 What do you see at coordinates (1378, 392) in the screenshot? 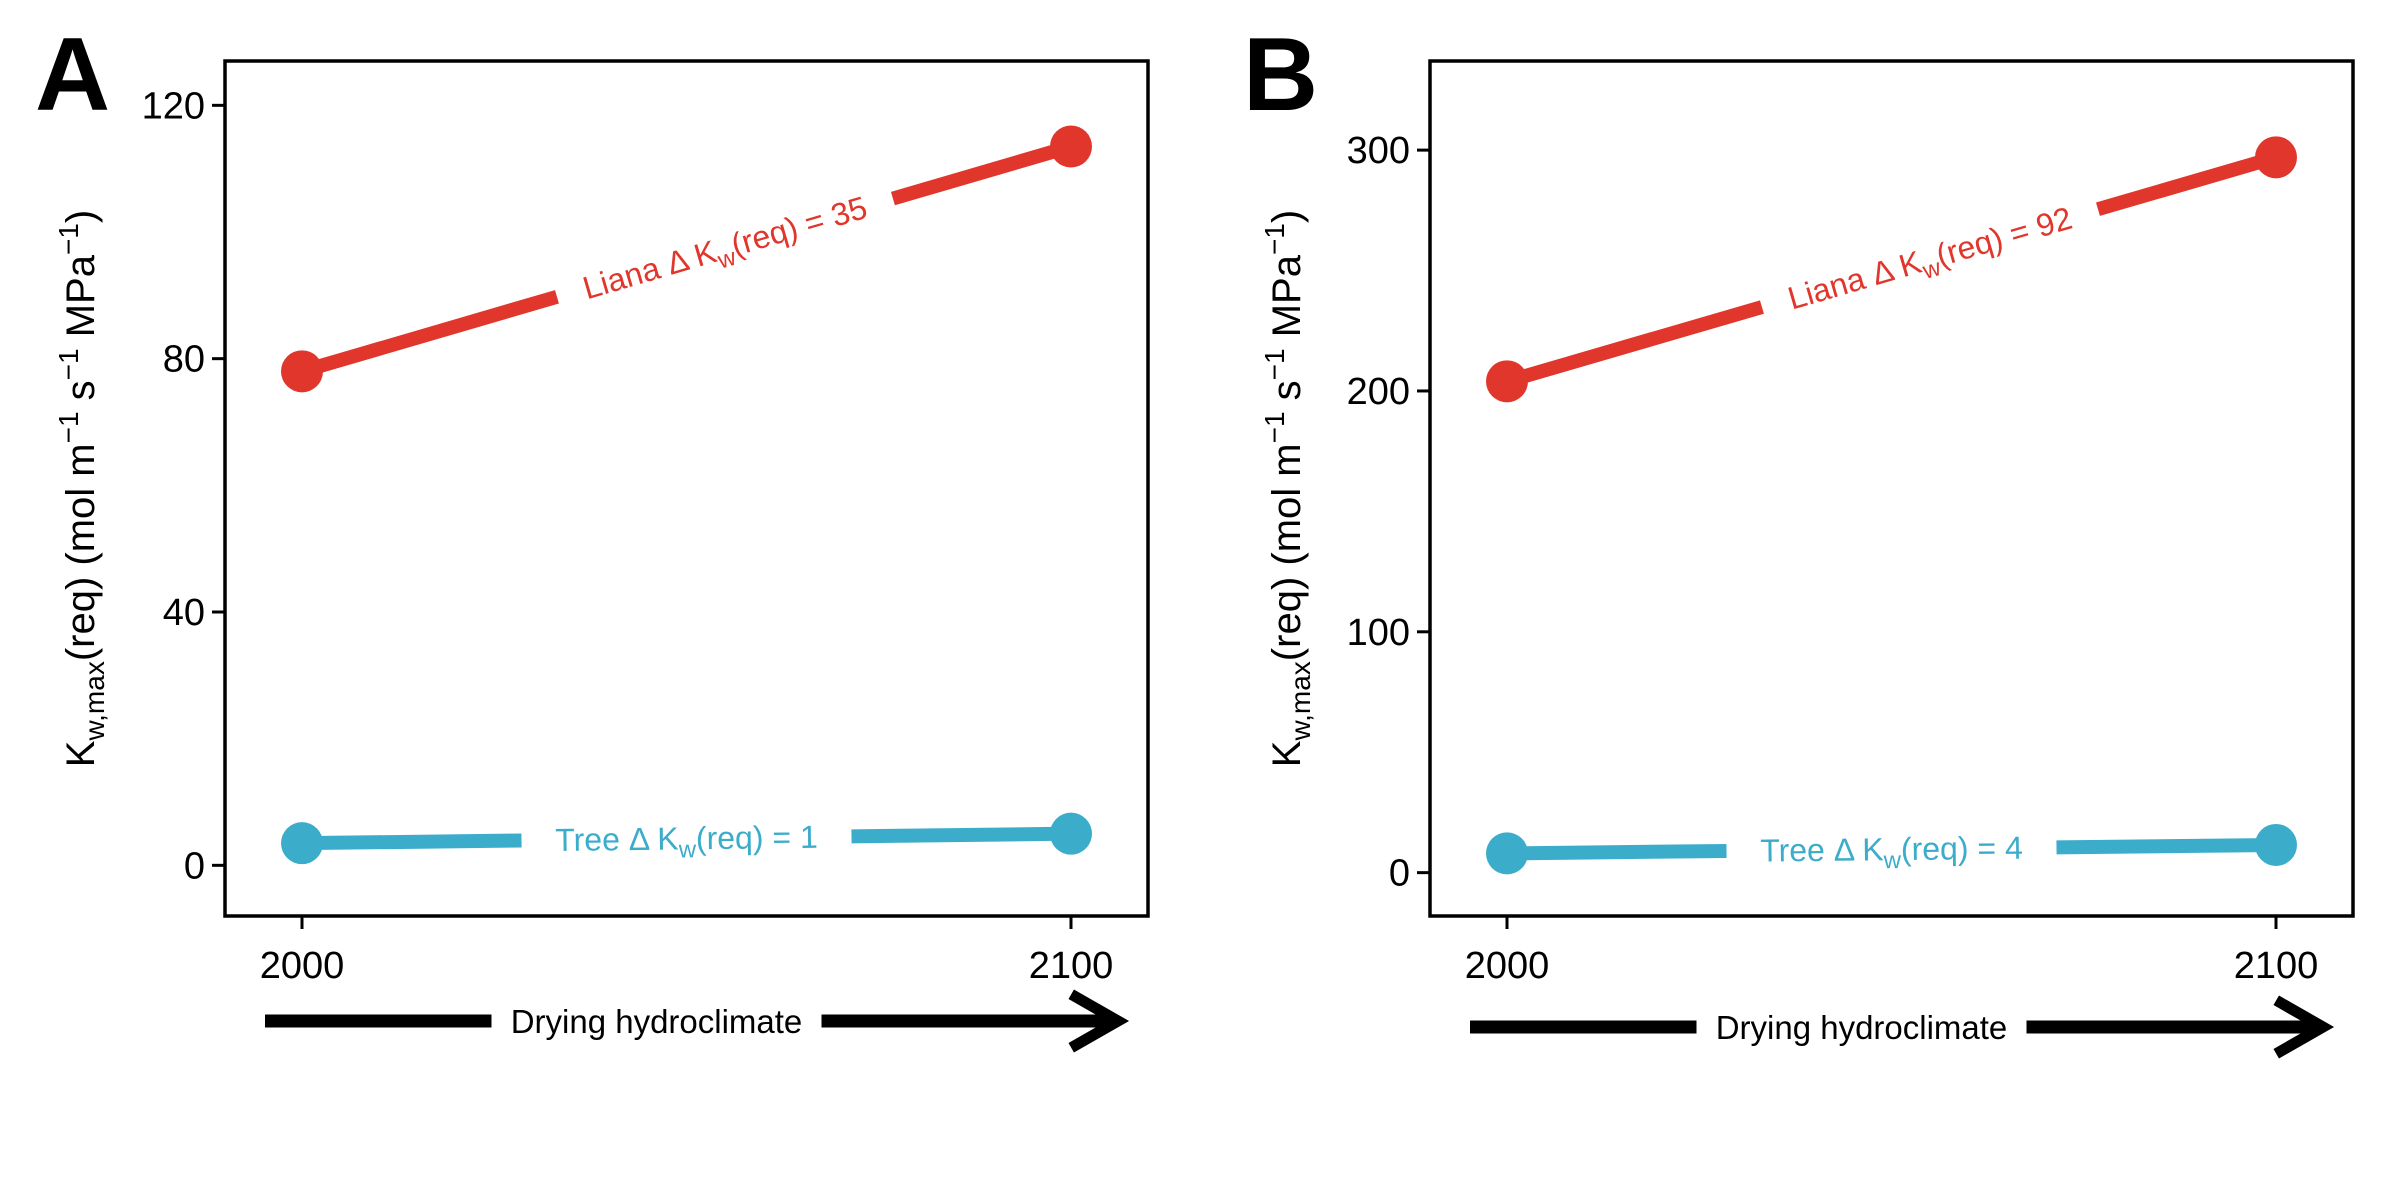
I see `y-tick-label: 200` at bounding box center [1378, 392].